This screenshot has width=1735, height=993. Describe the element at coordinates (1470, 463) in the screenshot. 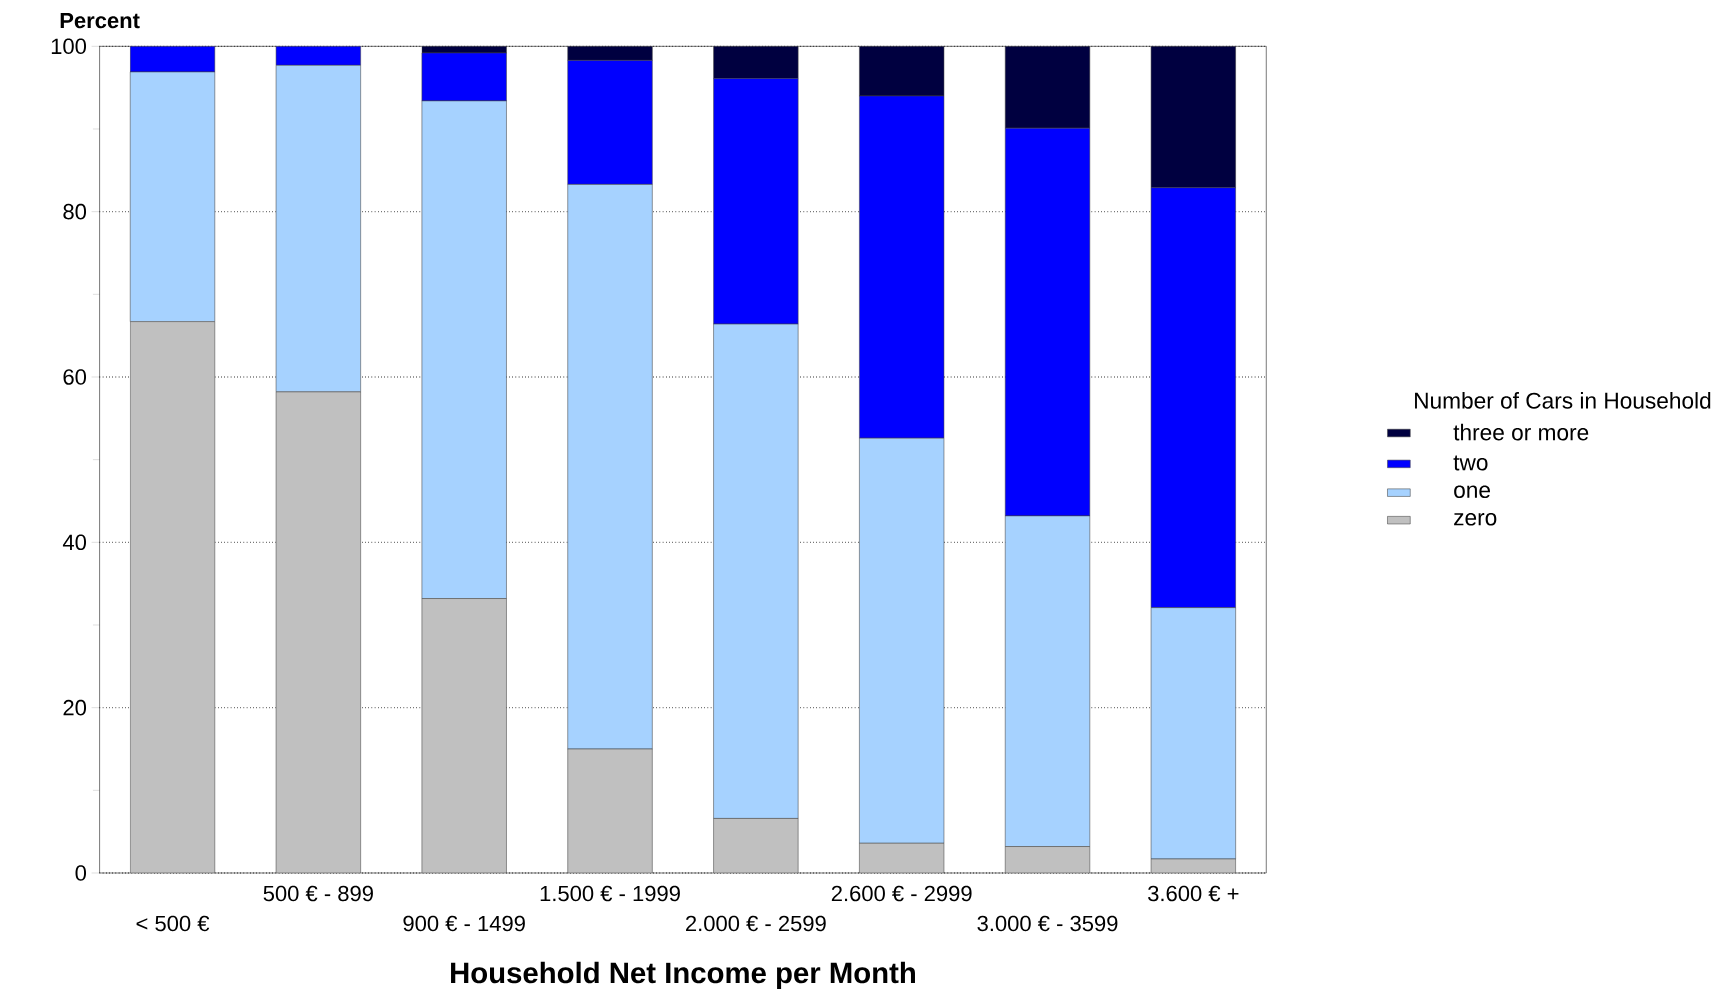

I see `legend-label: two` at that location.